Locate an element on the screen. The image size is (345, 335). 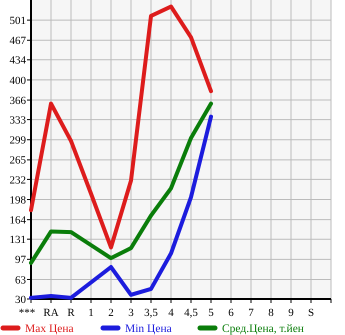
y-tick-label: 232 is located at coordinates (18, 180).